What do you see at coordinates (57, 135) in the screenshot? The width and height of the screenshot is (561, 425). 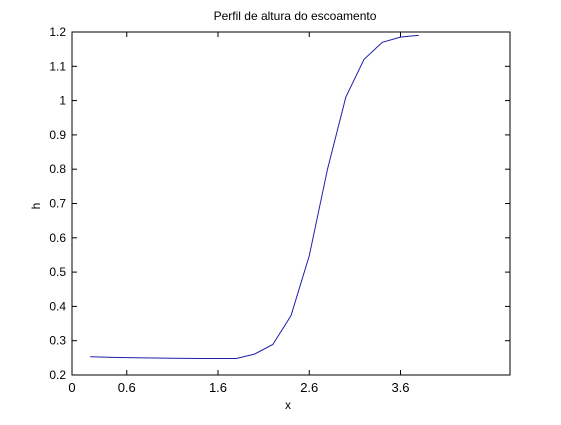 I see `y-tick-label: 0.9` at bounding box center [57, 135].